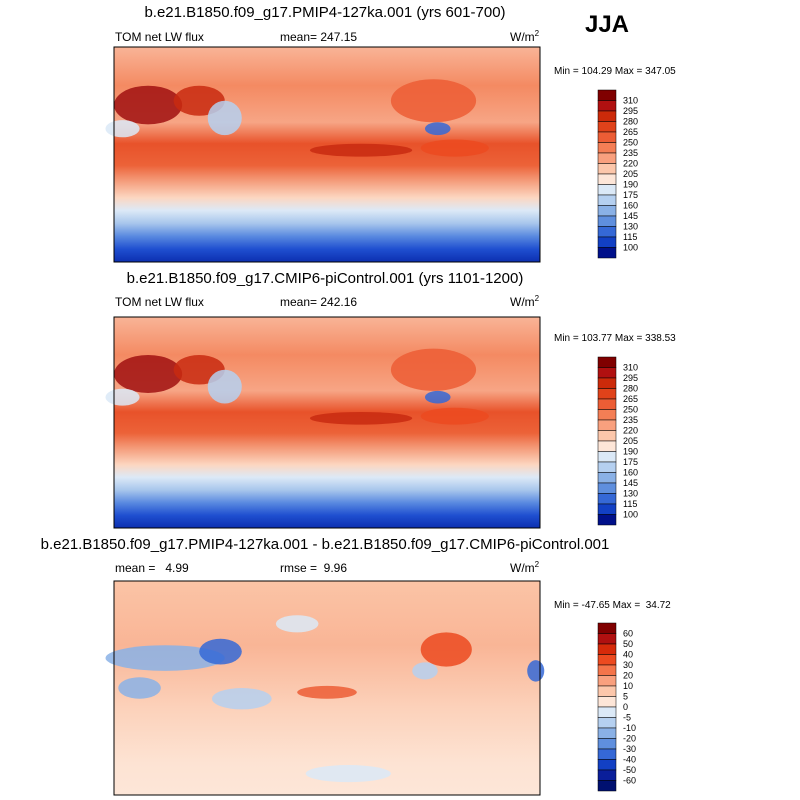  What do you see at coordinates (625, 707) in the screenshot?
I see `colorbar-label: 0` at bounding box center [625, 707].